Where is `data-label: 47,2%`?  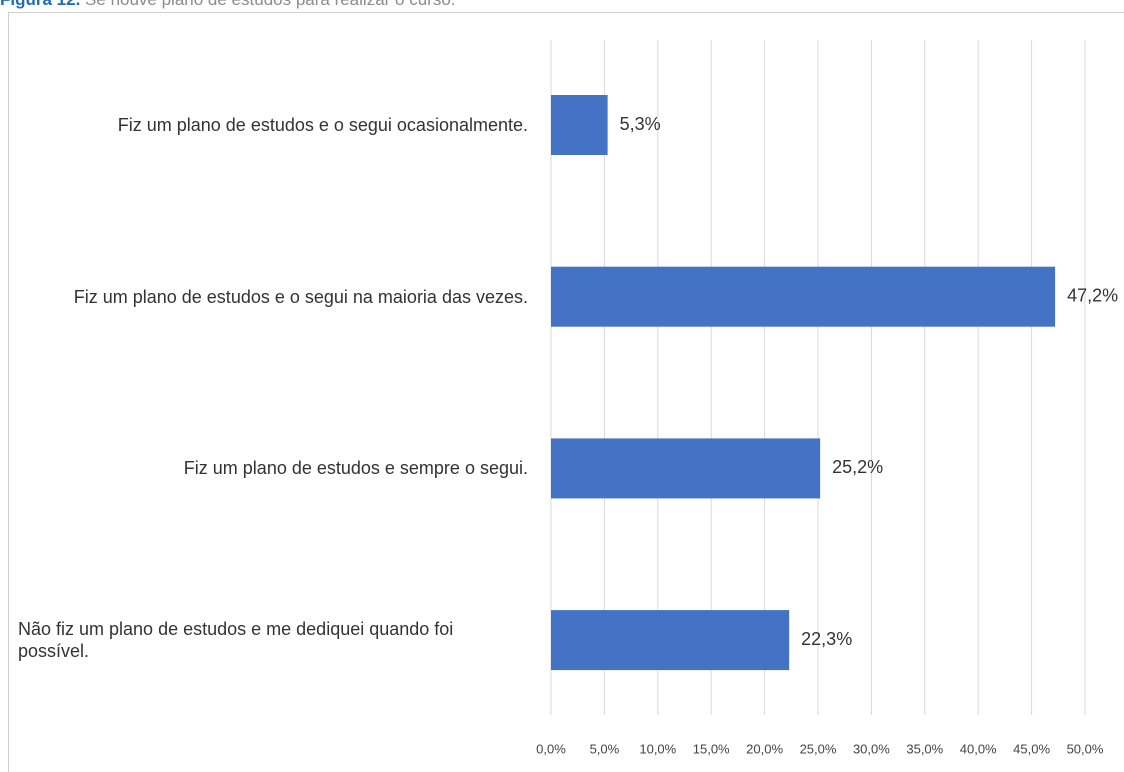 data-label: 47,2% is located at coordinates (1092, 295).